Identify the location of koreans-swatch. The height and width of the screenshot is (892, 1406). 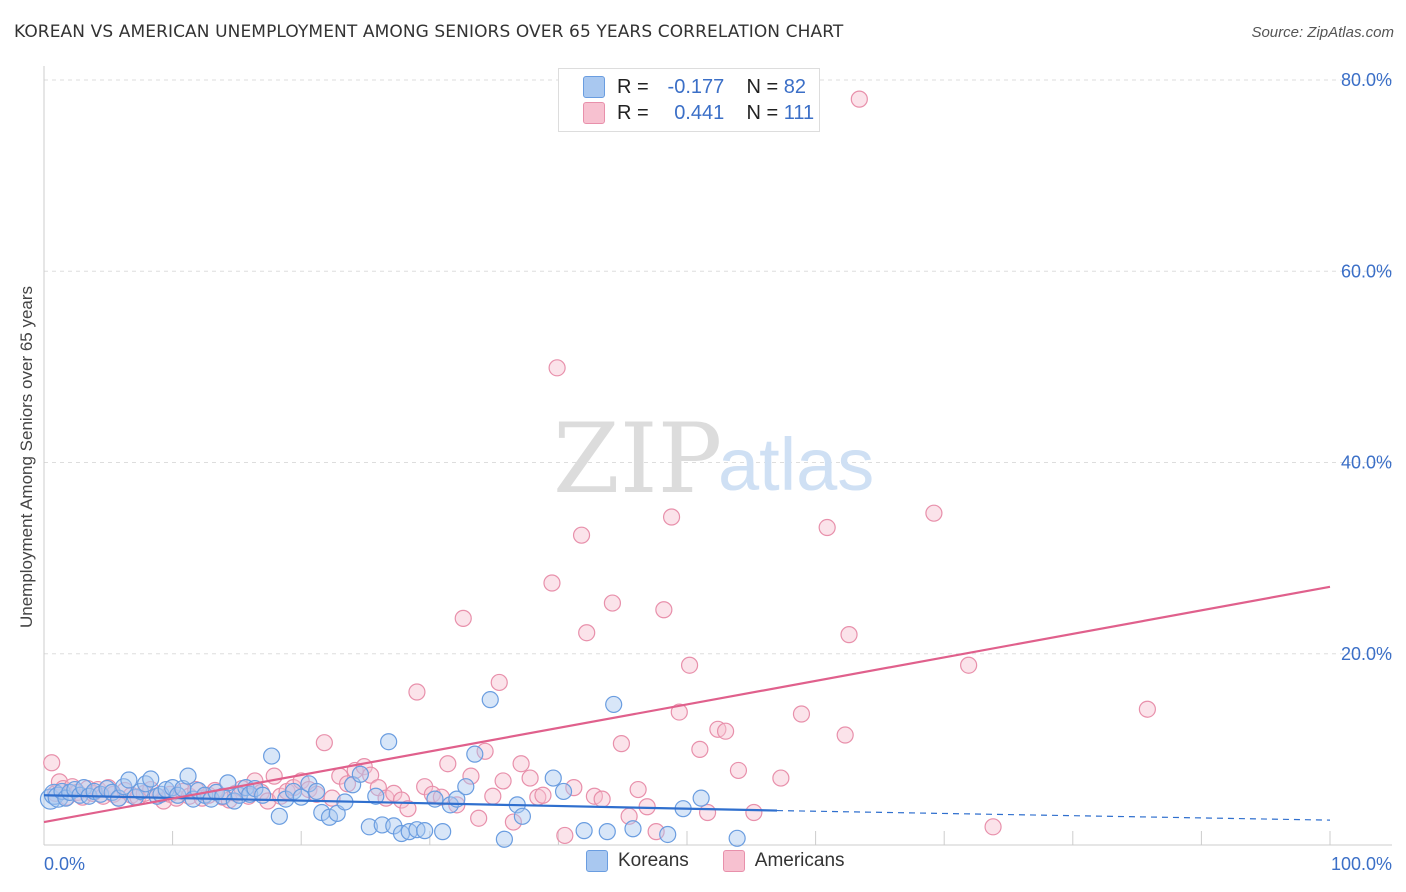
(594, 87).